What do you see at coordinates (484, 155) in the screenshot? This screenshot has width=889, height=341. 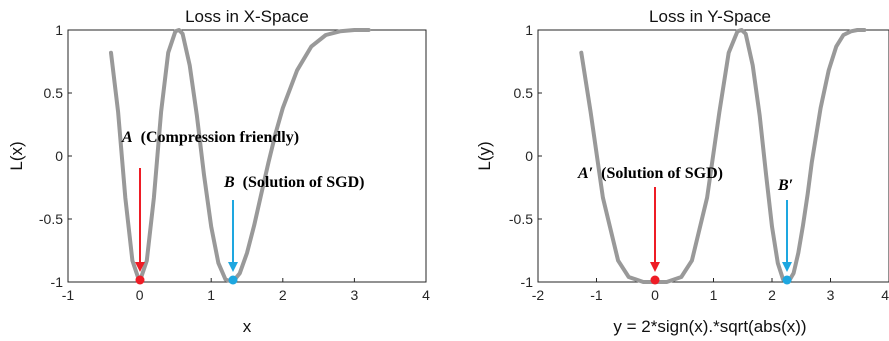 I see `y-axis-label: L(y)` at bounding box center [484, 155].